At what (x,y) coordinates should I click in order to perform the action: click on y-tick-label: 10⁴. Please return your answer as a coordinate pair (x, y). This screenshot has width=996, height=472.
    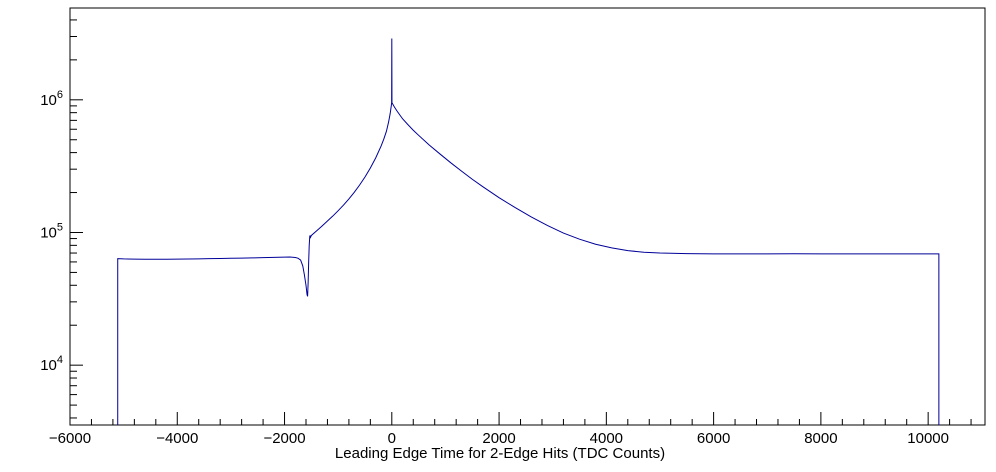
    Looking at the image, I should click on (51, 364).